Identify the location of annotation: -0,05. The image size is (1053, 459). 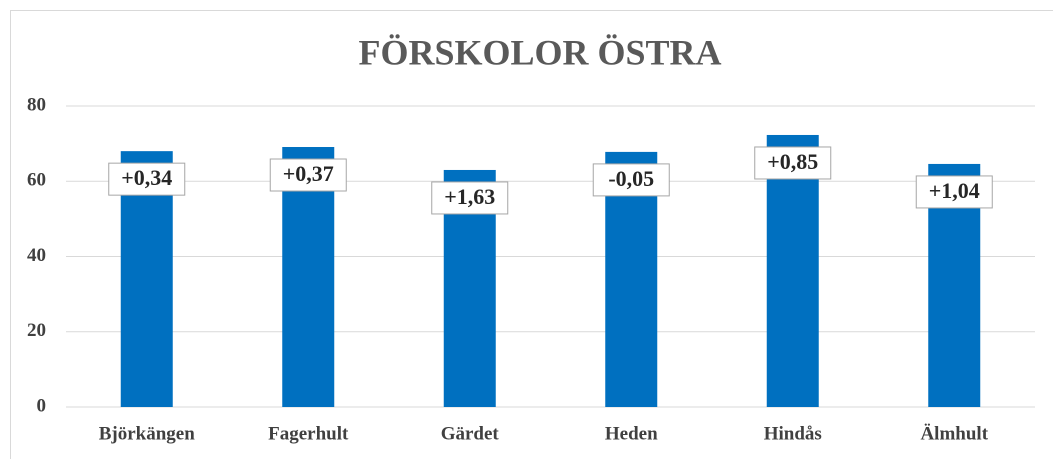
(631, 178).